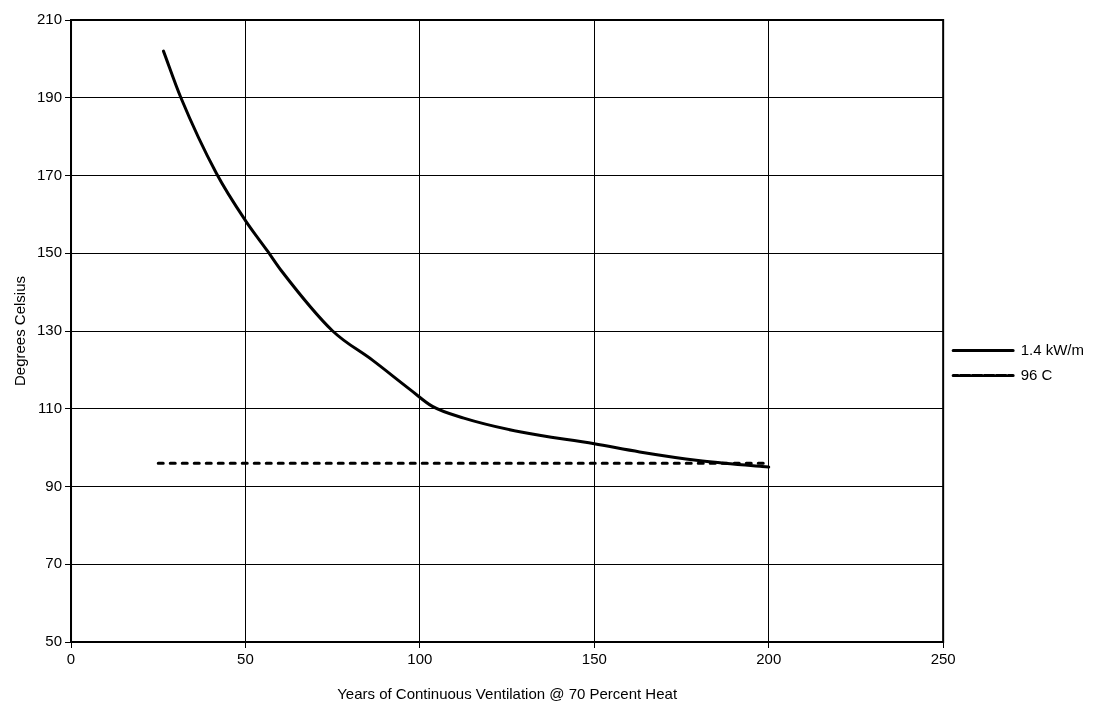 The width and height of the screenshot is (1110, 721). I want to click on y-tick-label: 170, so click(50, 174).